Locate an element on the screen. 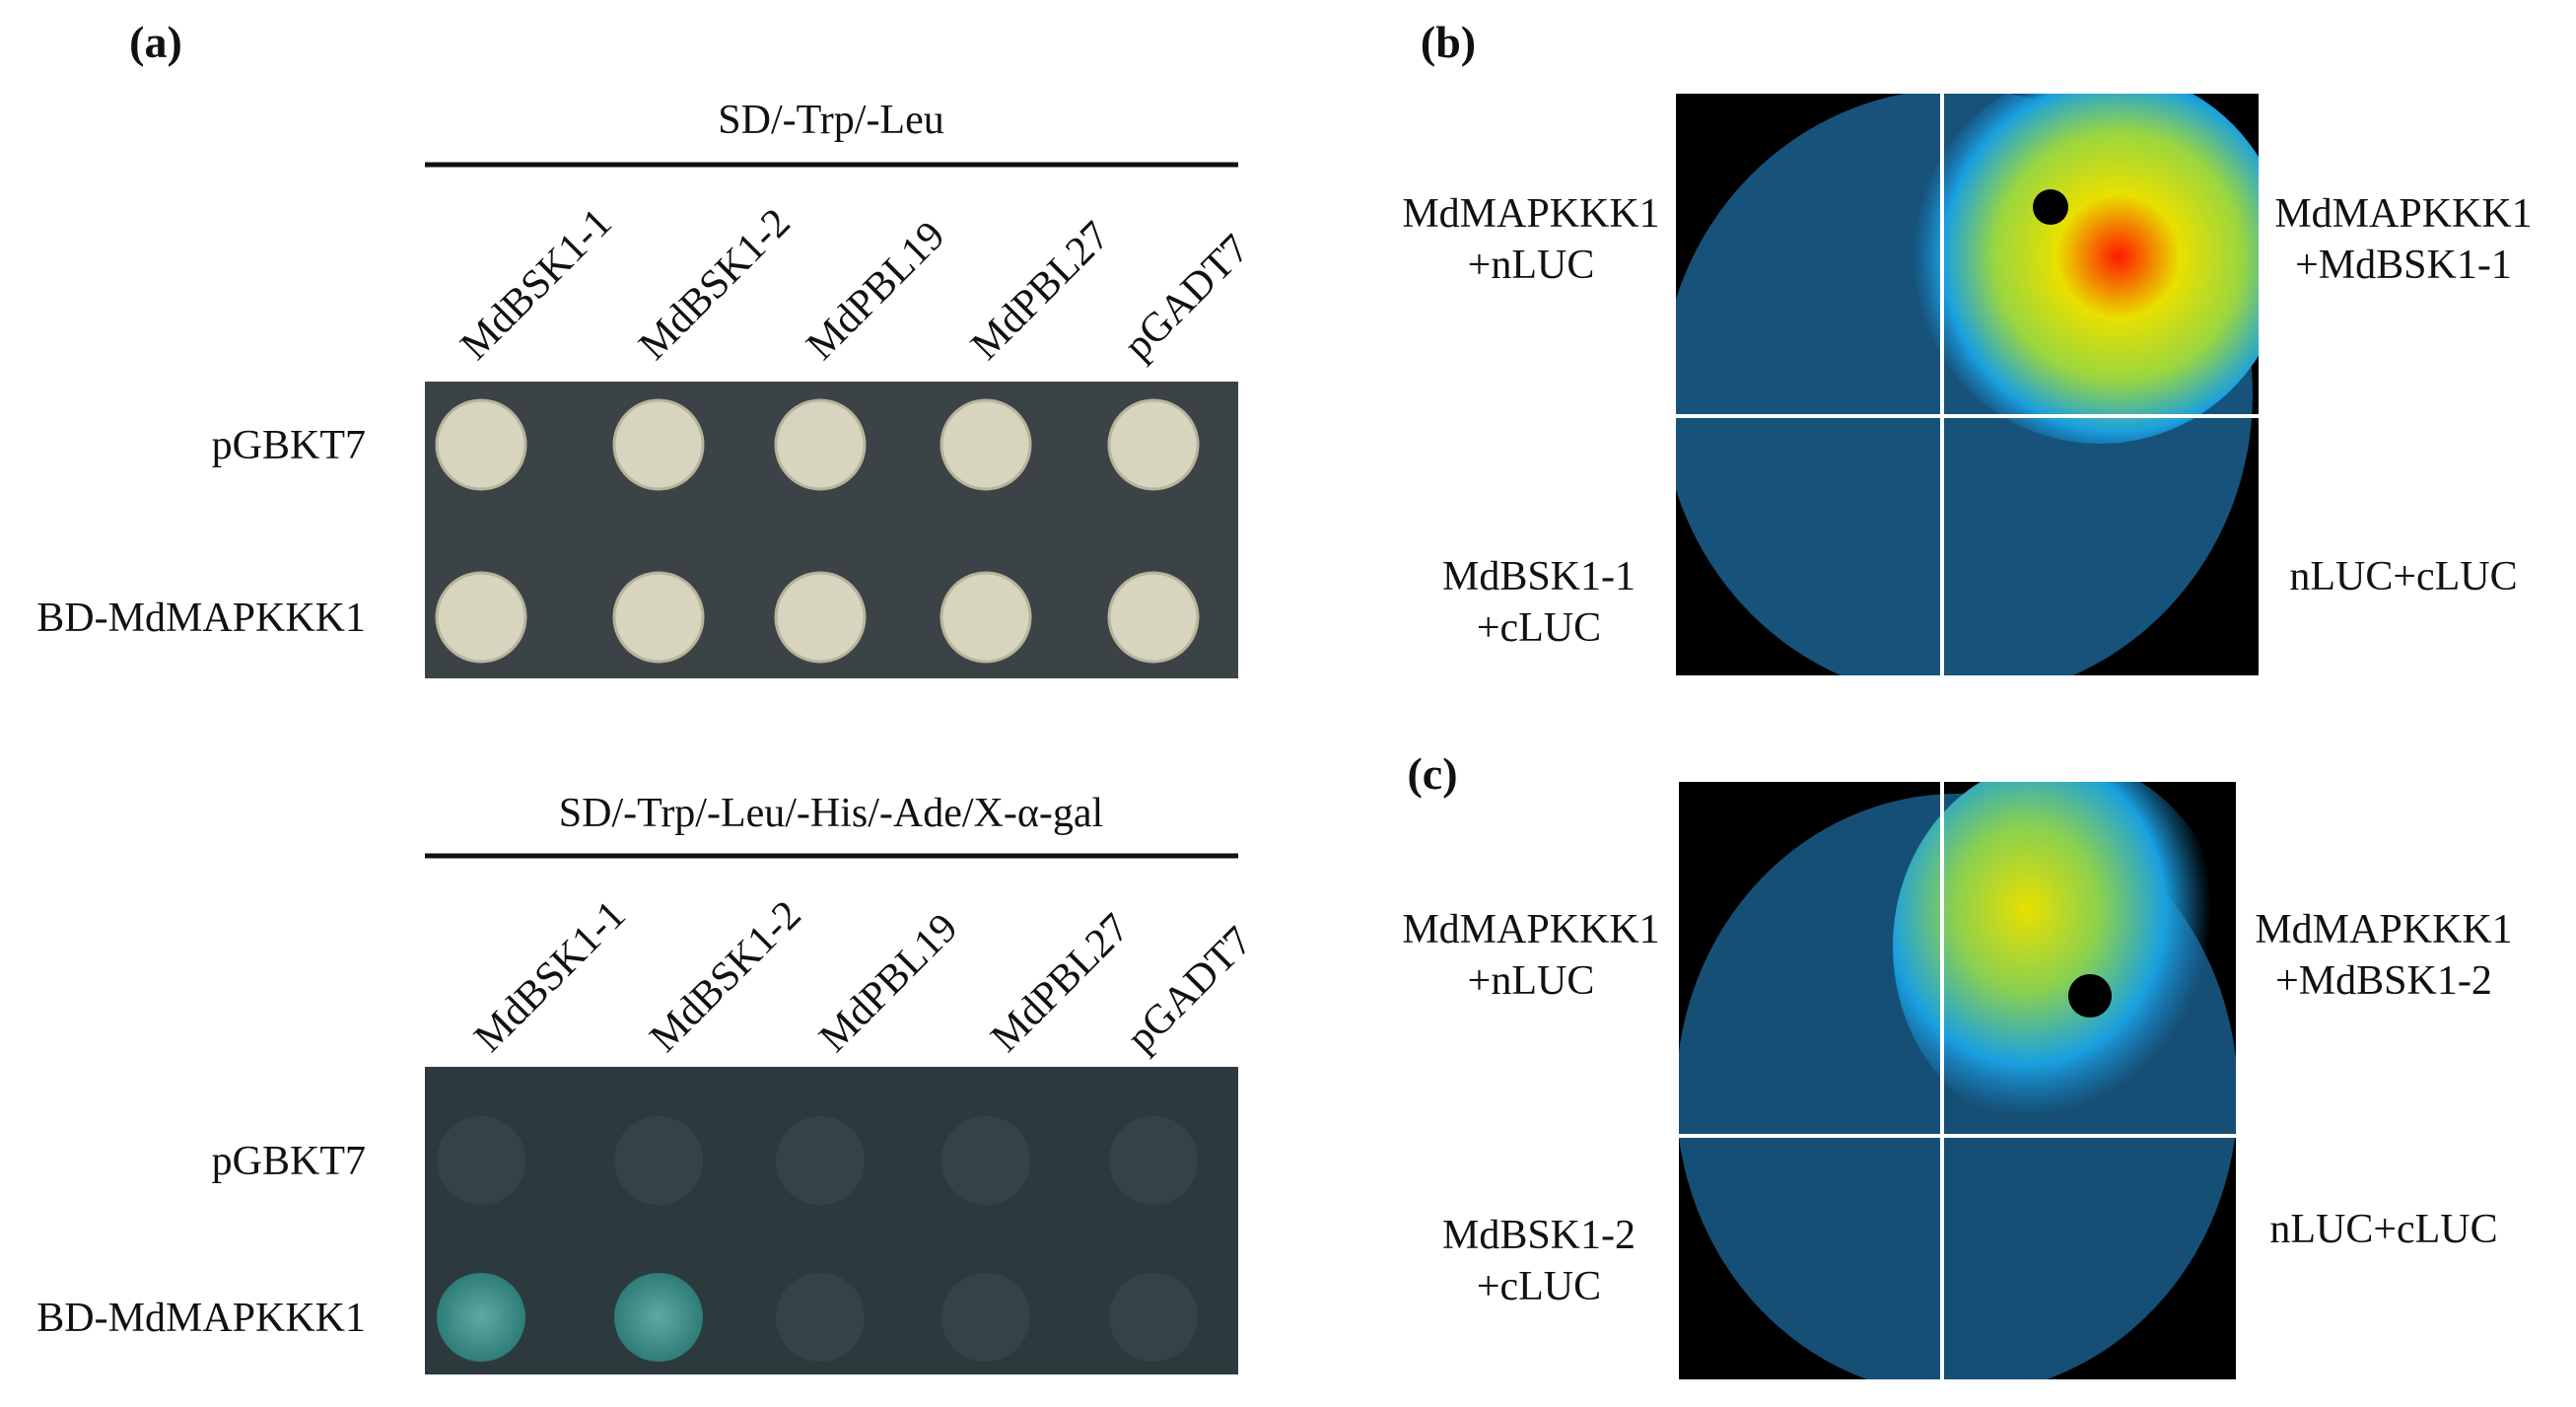  medium-title: SD/-Trp/-Leu is located at coordinates (831, 121).